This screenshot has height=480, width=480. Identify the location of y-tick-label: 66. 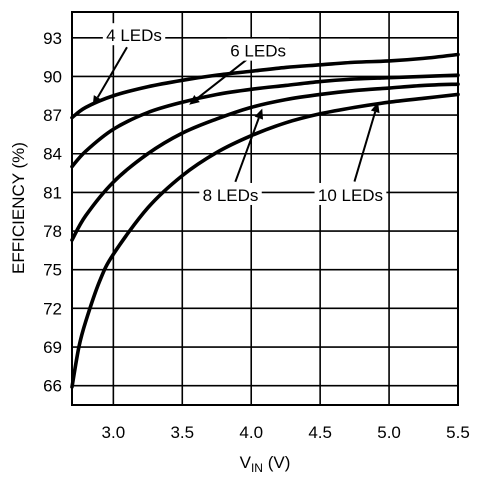
(52, 386).